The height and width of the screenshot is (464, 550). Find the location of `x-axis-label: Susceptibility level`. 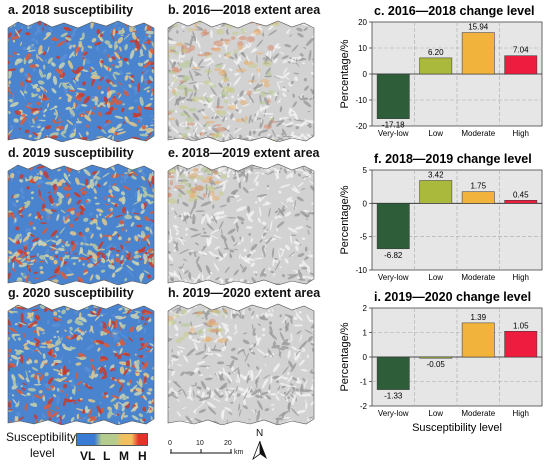

x-axis-label: Susceptibility level is located at coordinates (457, 428).